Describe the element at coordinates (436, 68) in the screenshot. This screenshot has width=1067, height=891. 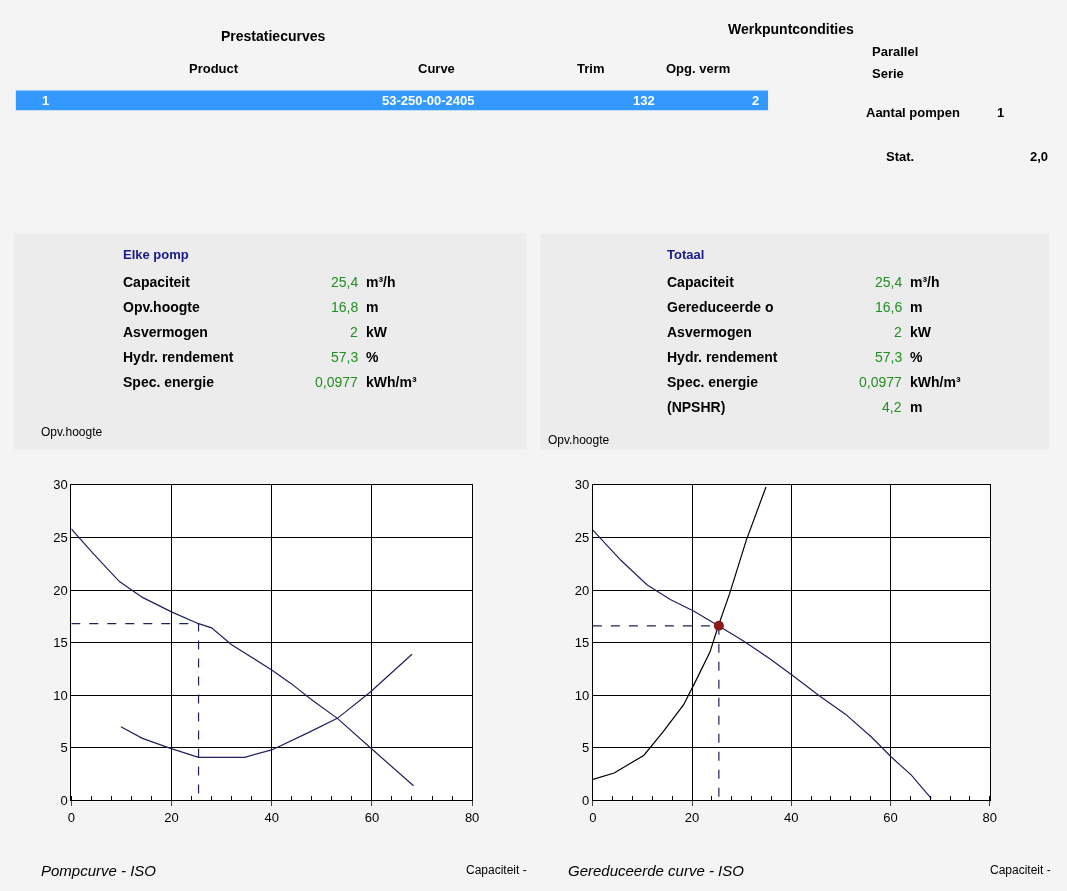
I see `text: Curve` at that location.